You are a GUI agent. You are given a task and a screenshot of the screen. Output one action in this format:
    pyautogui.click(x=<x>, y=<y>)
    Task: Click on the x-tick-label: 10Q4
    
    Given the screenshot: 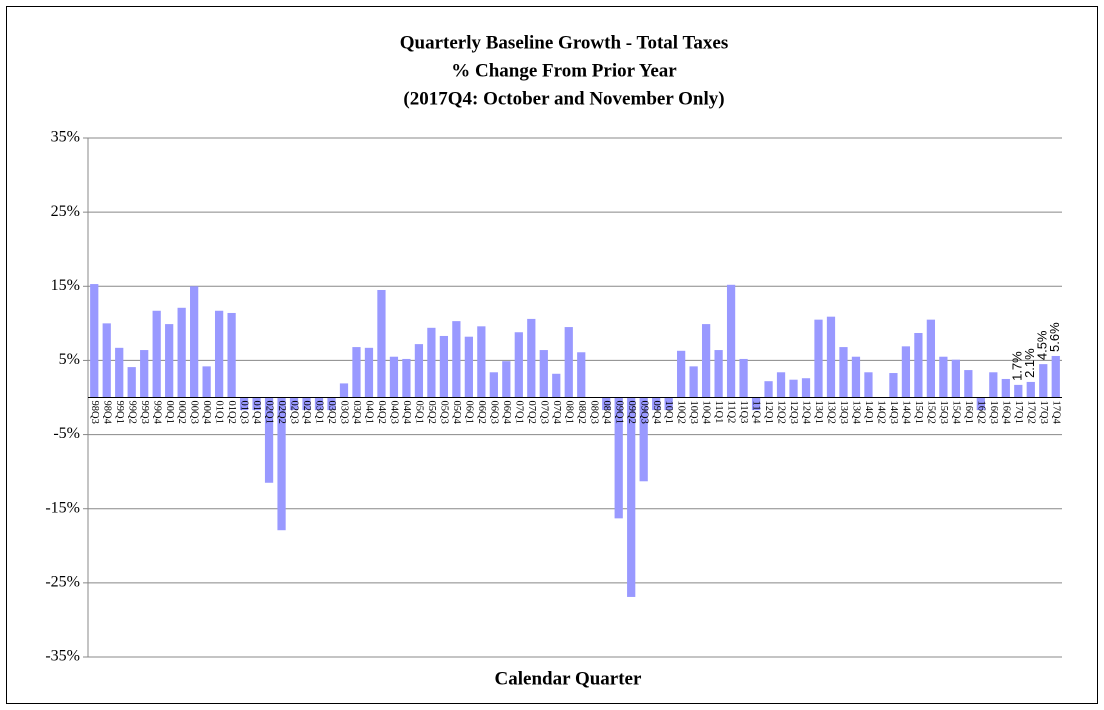 What is the action you would take?
    pyautogui.click(x=706, y=413)
    